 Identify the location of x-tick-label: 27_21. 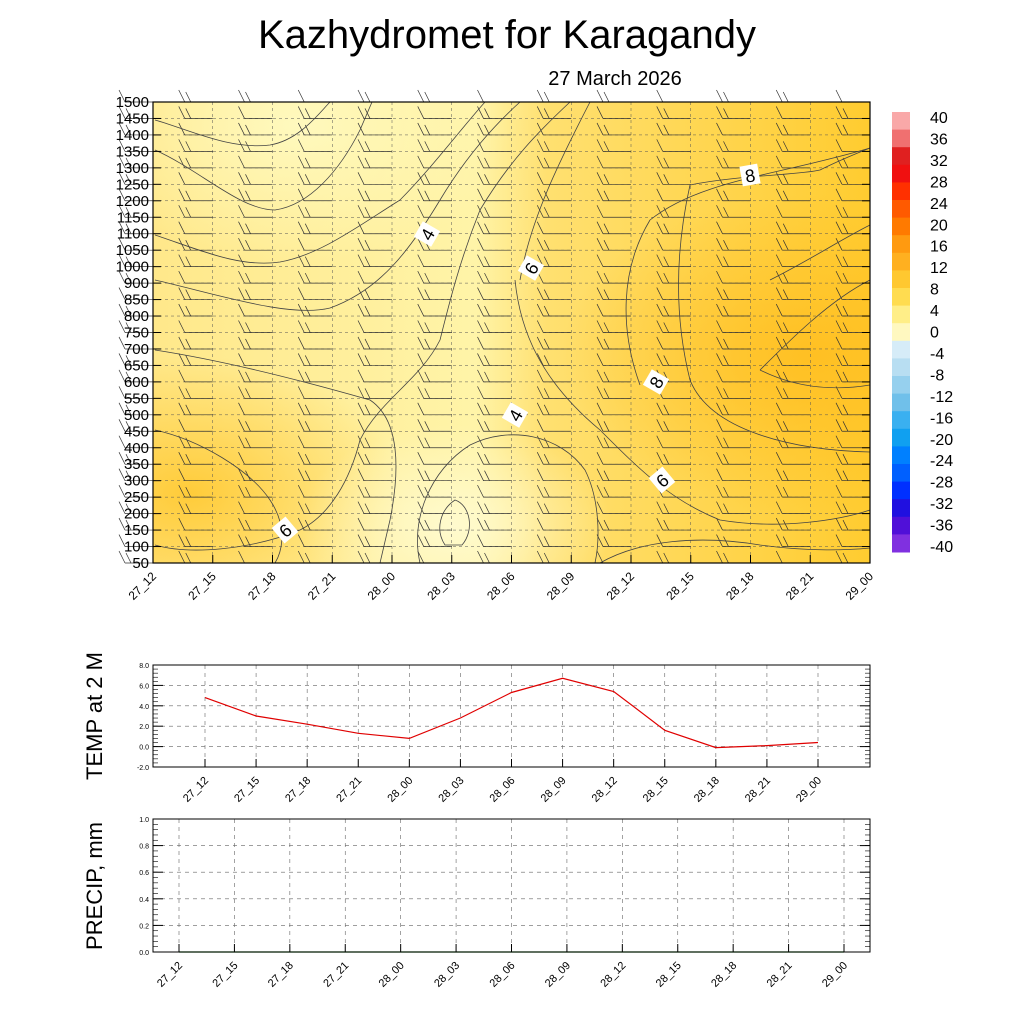
(349, 790).